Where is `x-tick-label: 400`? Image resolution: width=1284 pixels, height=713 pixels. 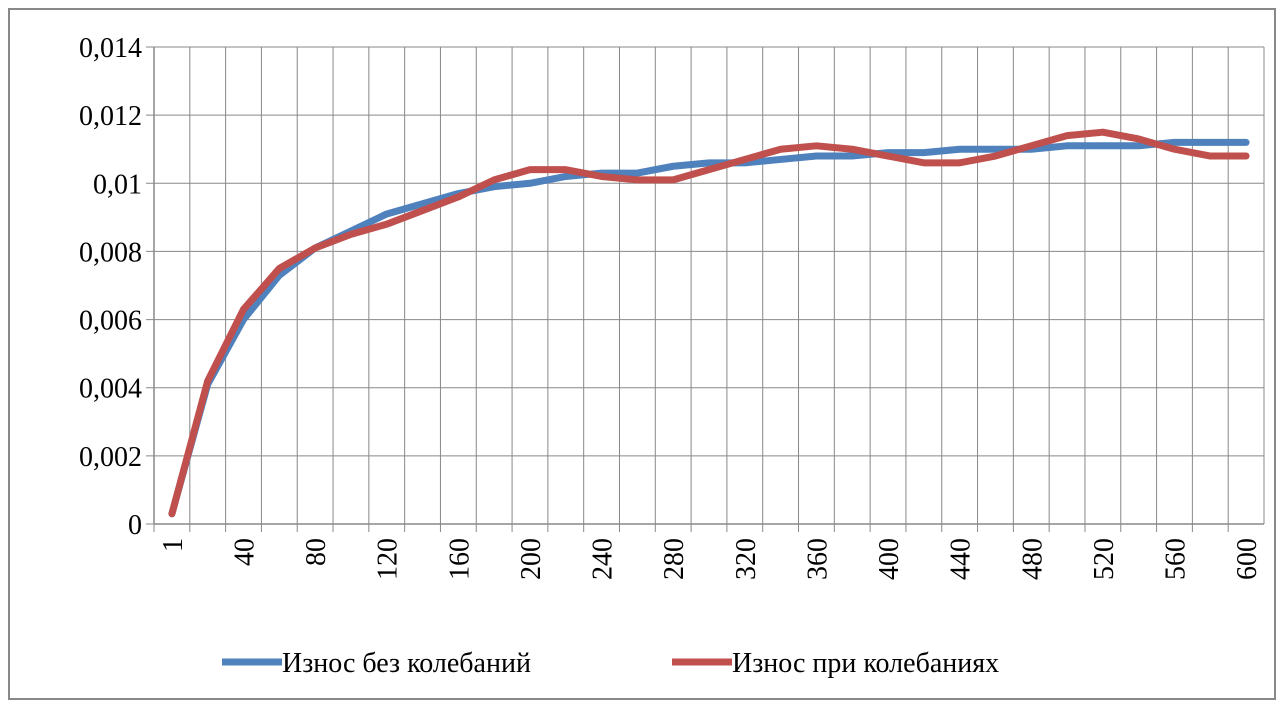 x-tick-label: 400 is located at coordinates (889, 559).